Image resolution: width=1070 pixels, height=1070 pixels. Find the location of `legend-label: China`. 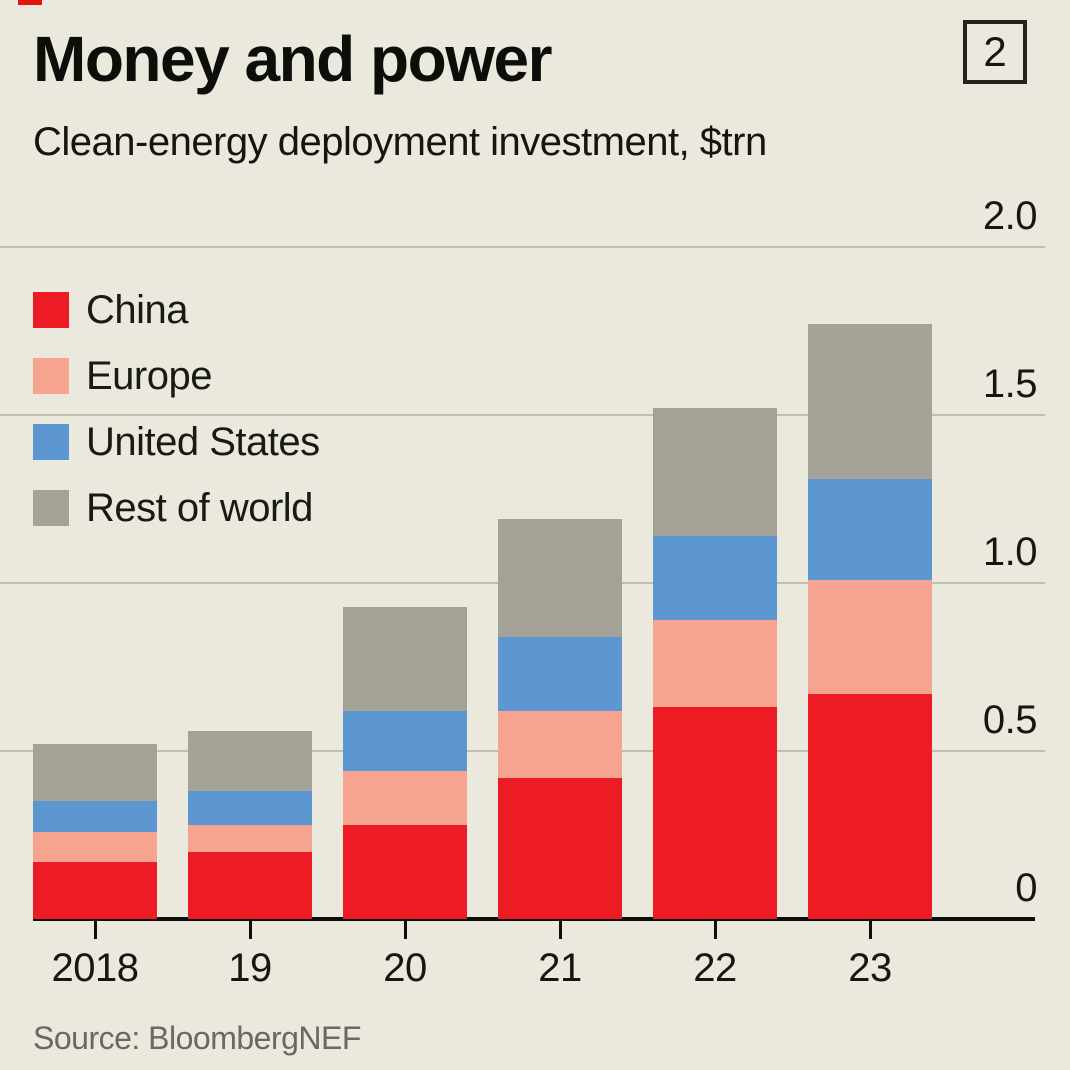

legend-label: China is located at coordinates (137, 309).